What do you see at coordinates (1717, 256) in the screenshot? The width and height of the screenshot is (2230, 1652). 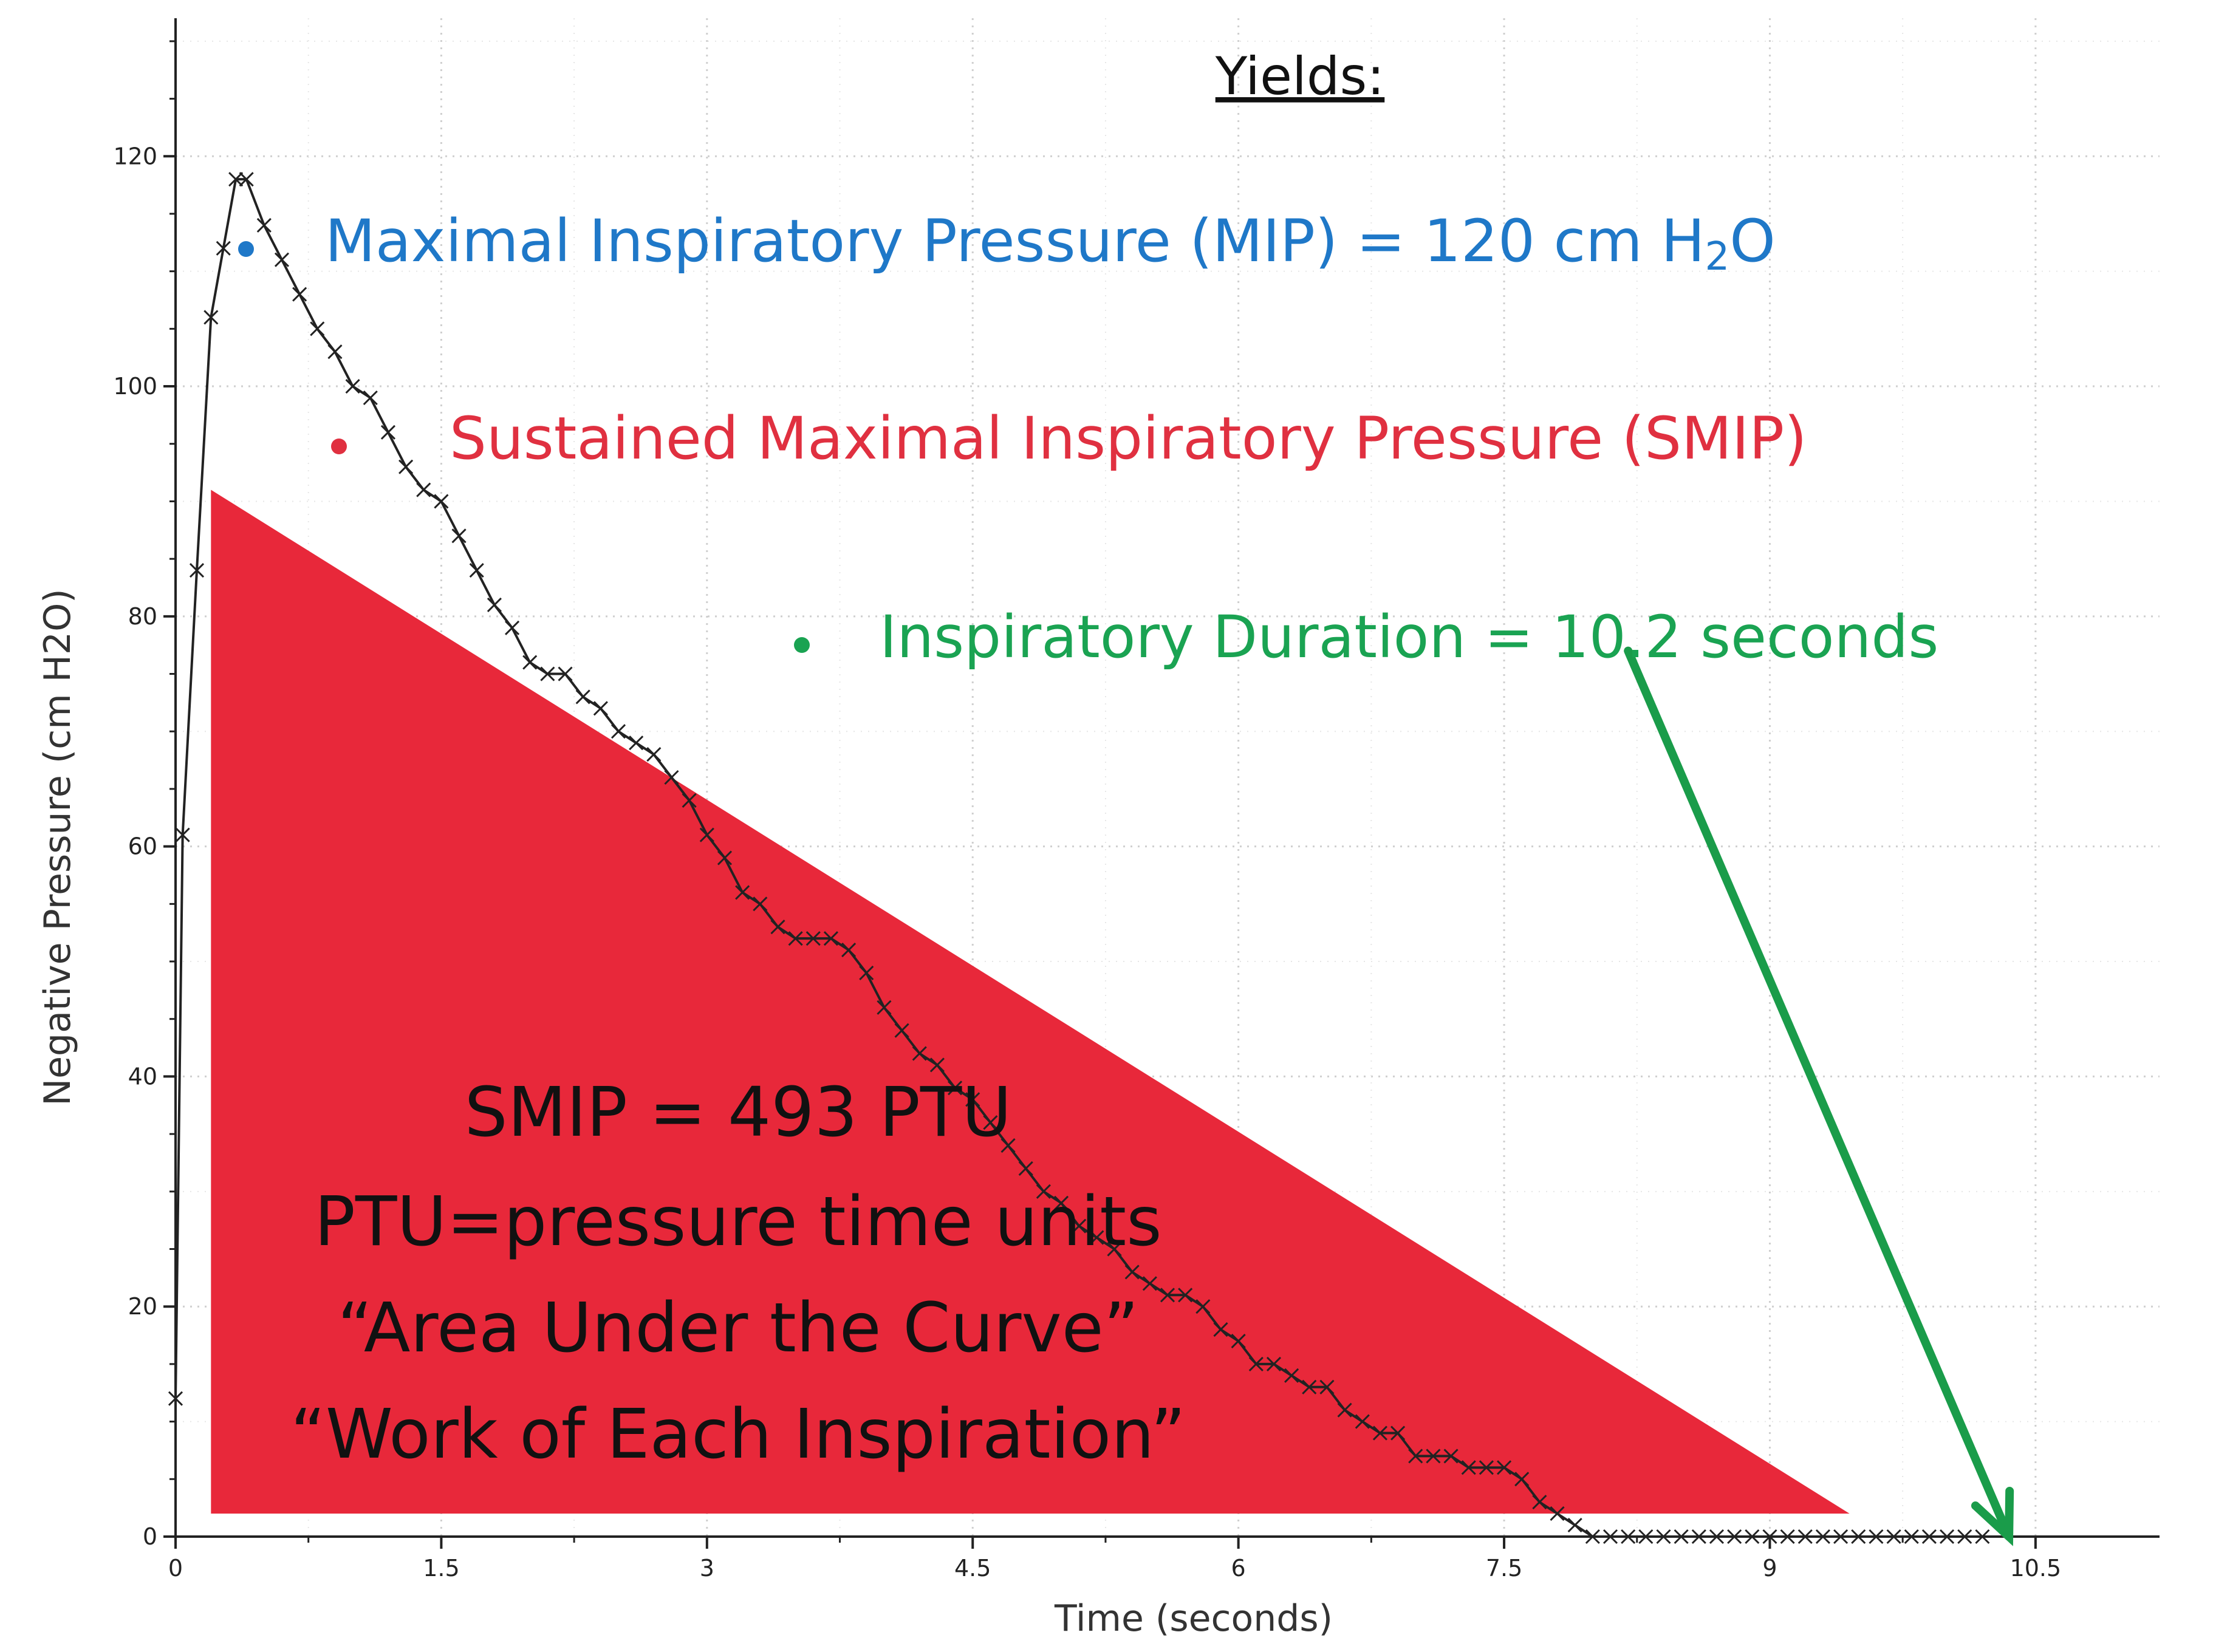 I see `mip-subscript: 2` at bounding box center [1717, 256].